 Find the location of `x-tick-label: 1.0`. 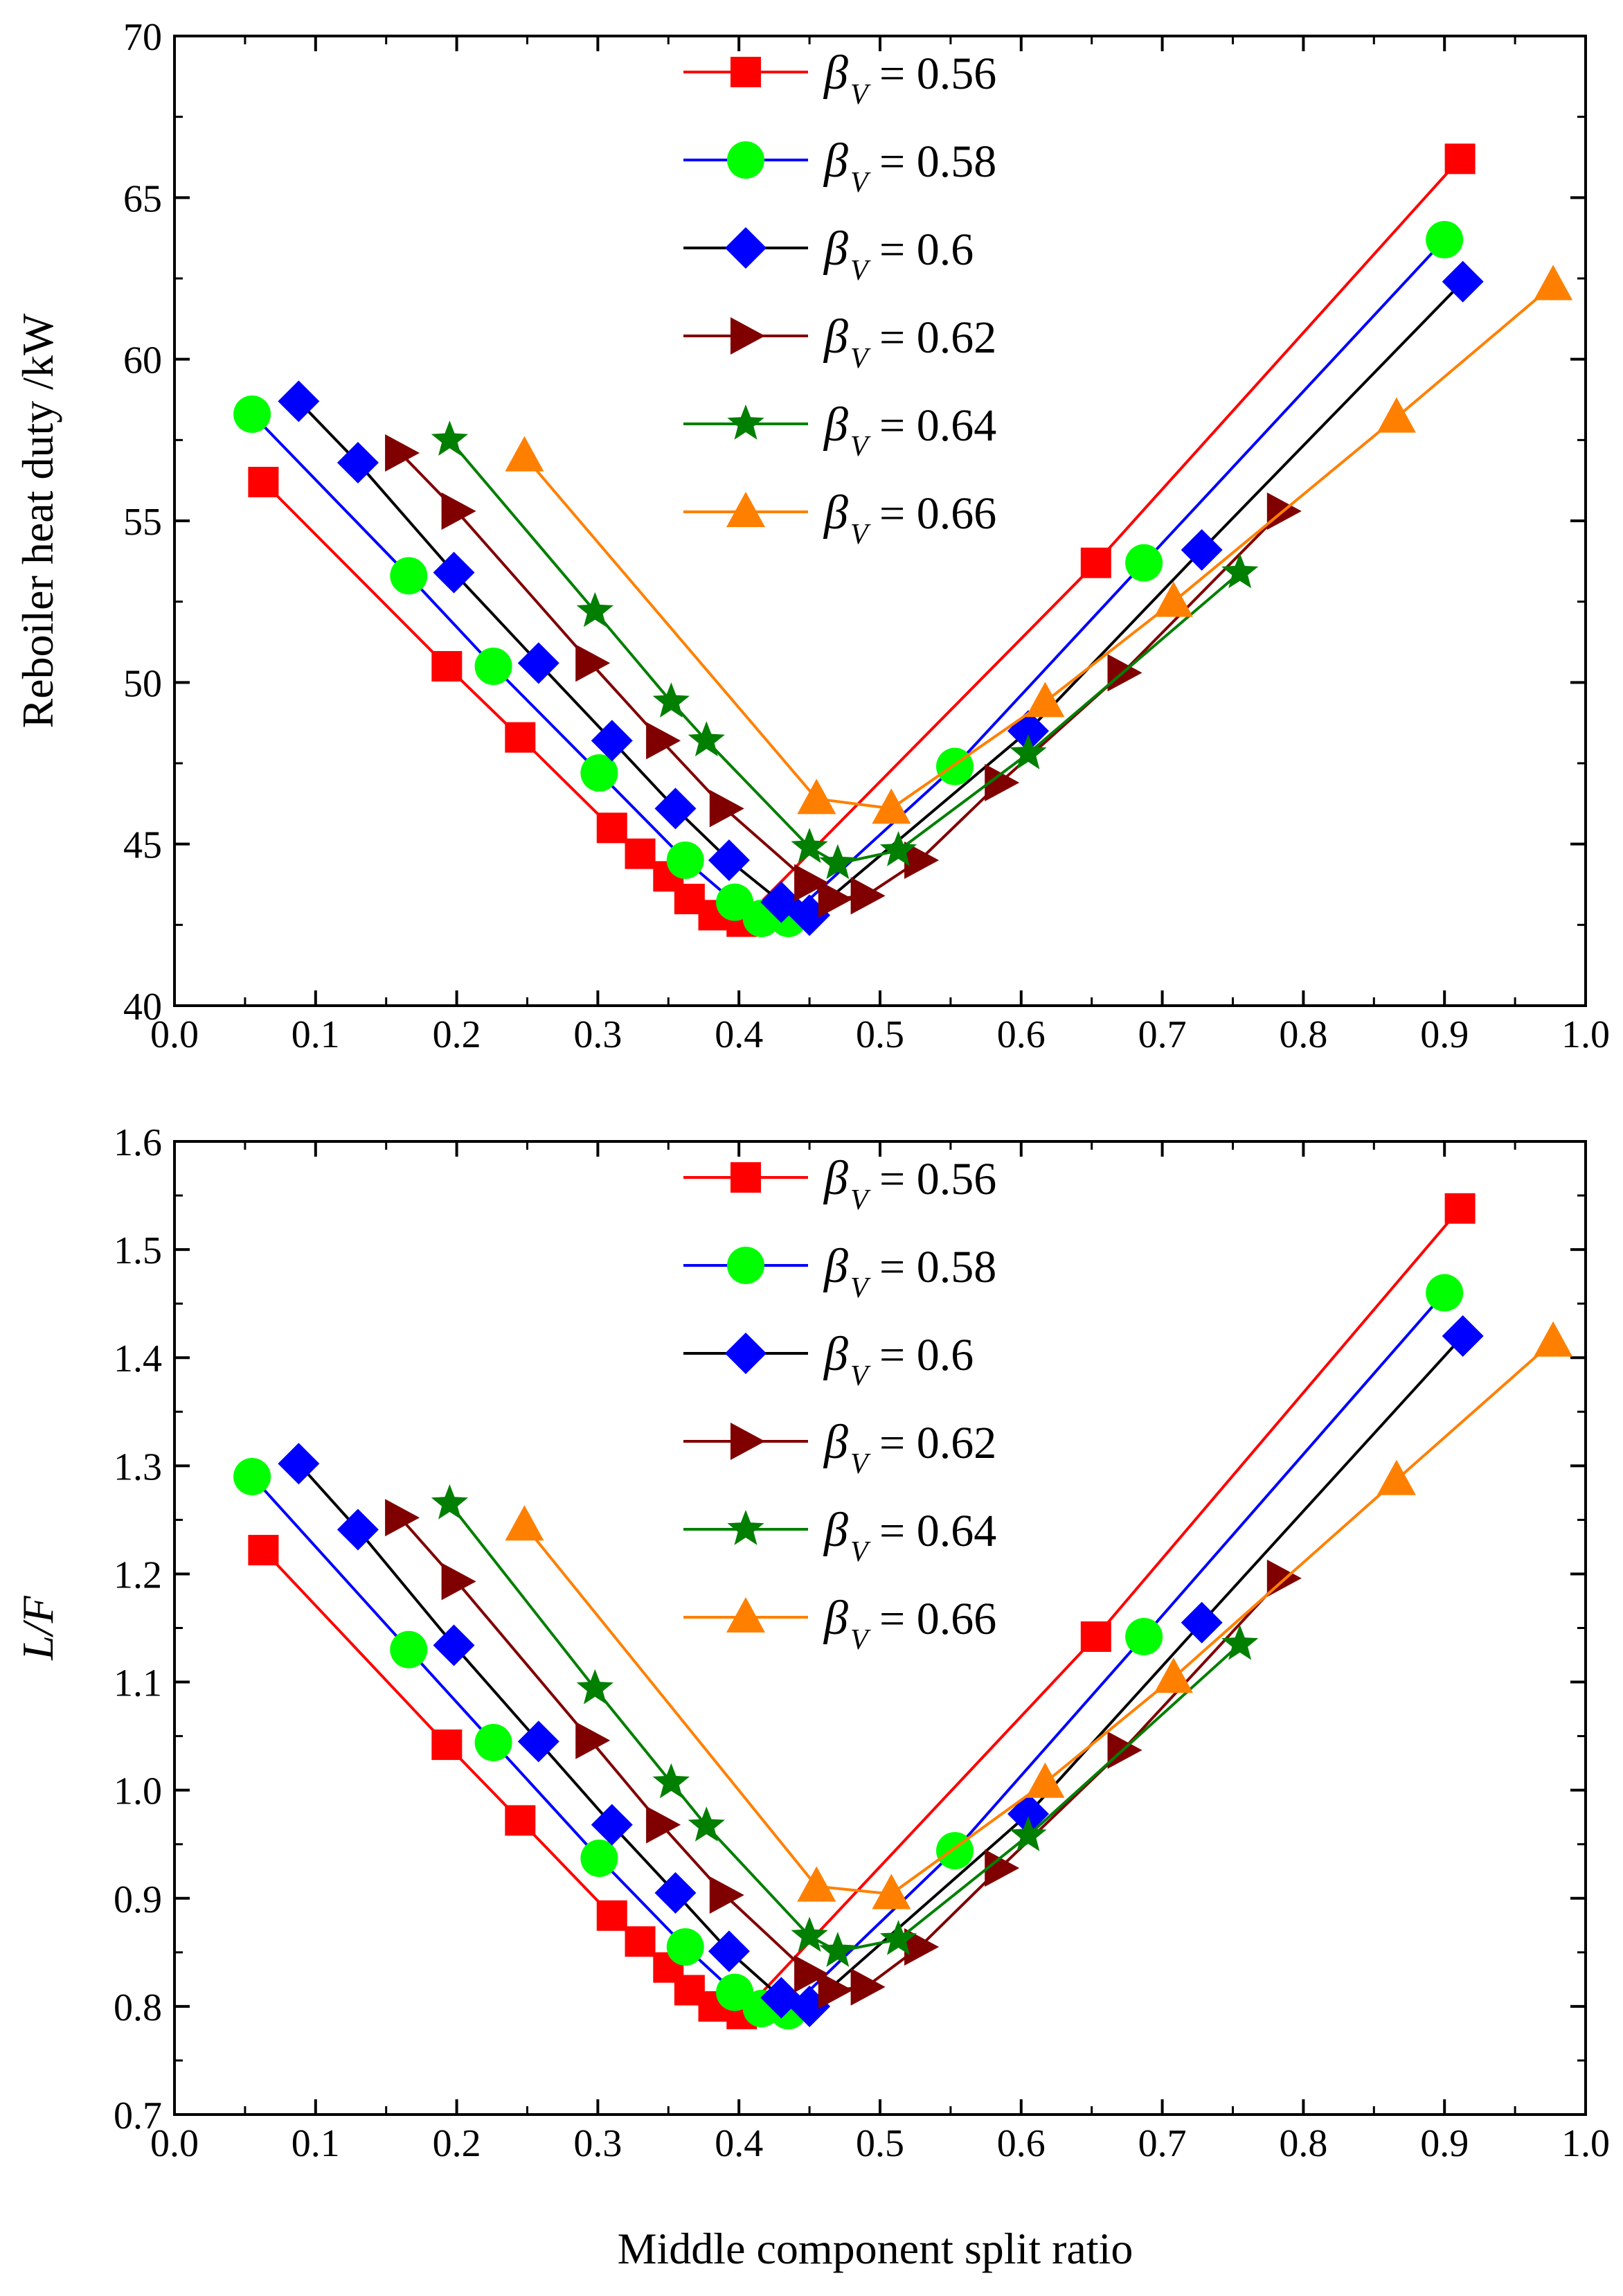

x-tick-label: 1.0 is located at coordinates (1585, 1034).